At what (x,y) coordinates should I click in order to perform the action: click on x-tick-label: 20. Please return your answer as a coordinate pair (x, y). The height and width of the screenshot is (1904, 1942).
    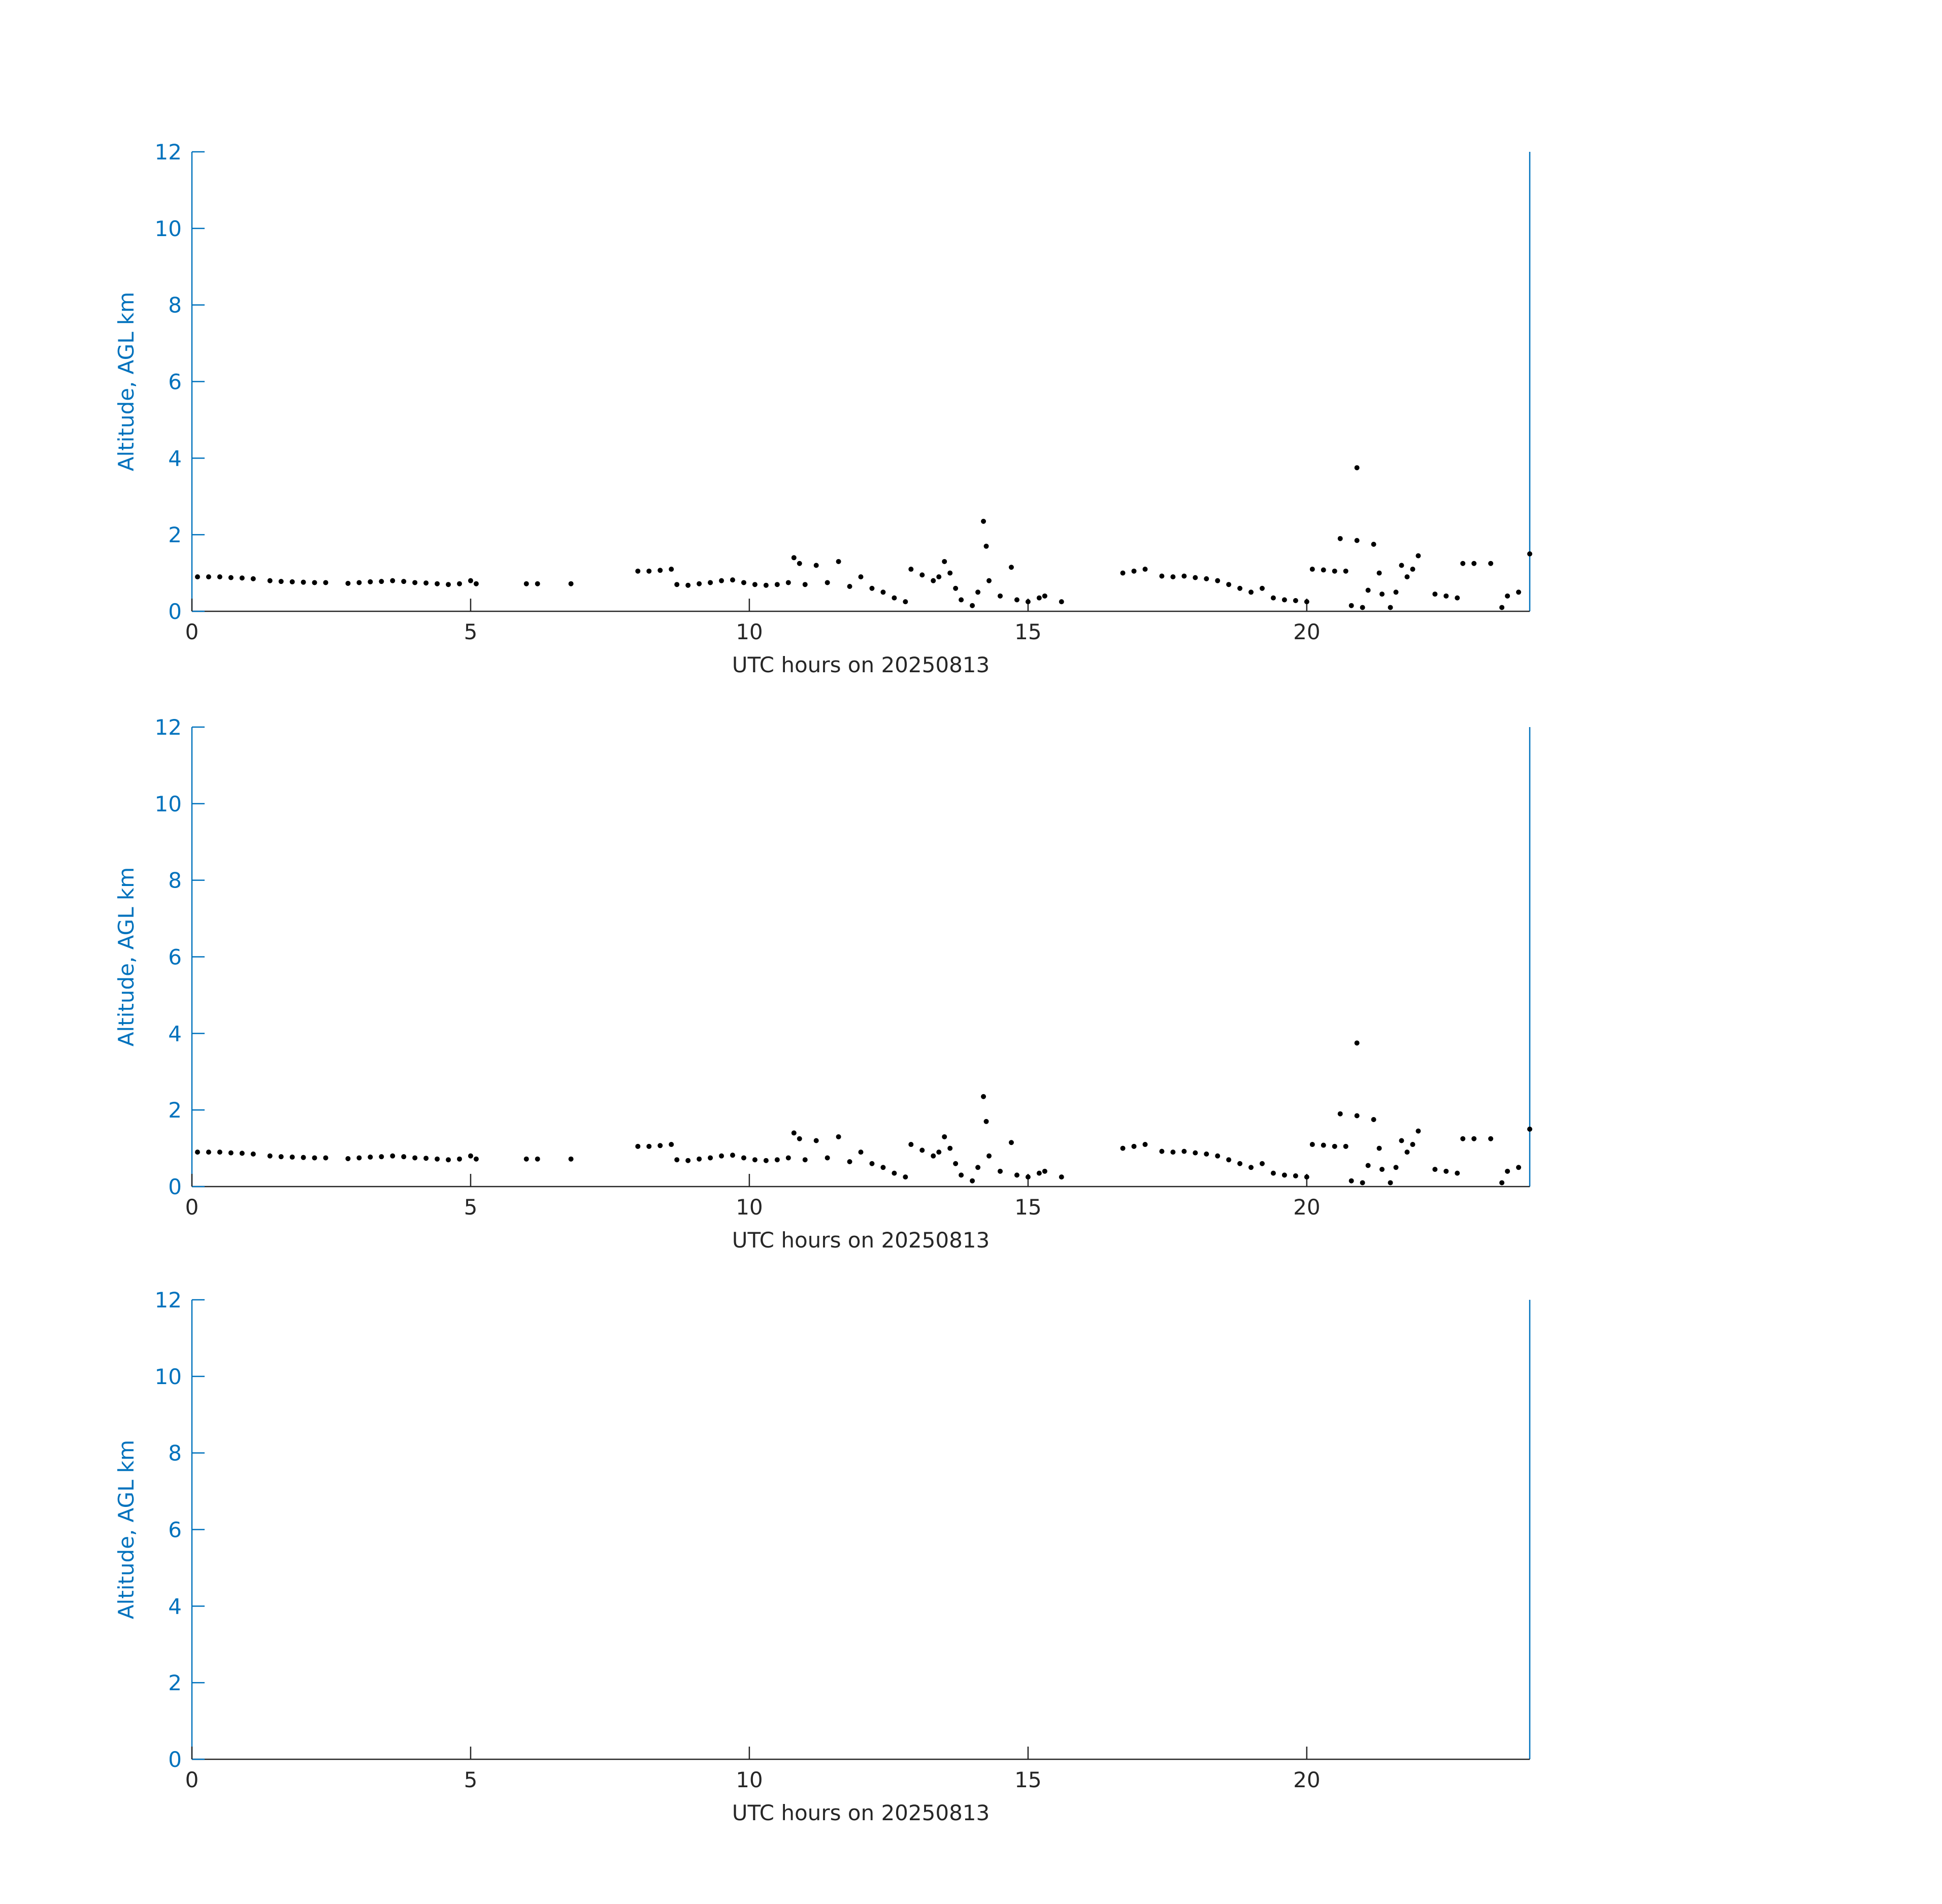
    Looking at the image, I should click on (1306, 631).